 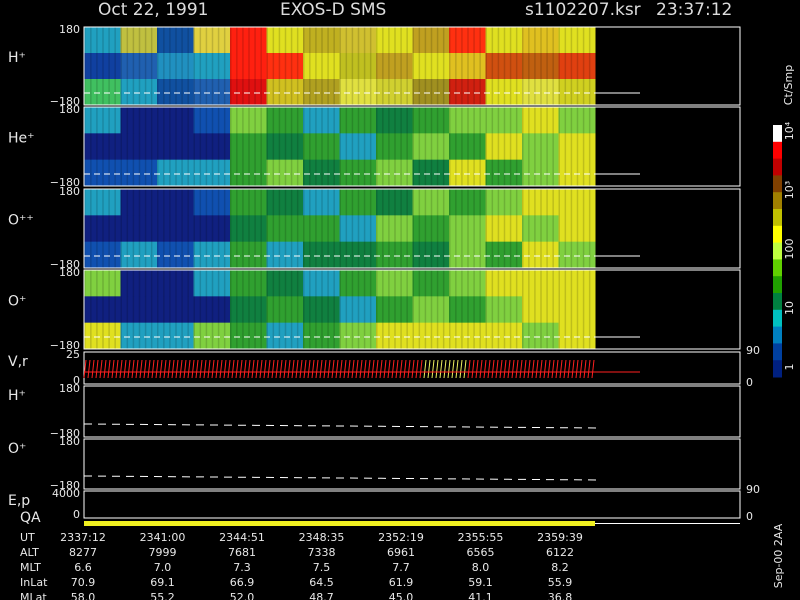 I want to click on row-value: 2341:00, so click(x=163, y=537).